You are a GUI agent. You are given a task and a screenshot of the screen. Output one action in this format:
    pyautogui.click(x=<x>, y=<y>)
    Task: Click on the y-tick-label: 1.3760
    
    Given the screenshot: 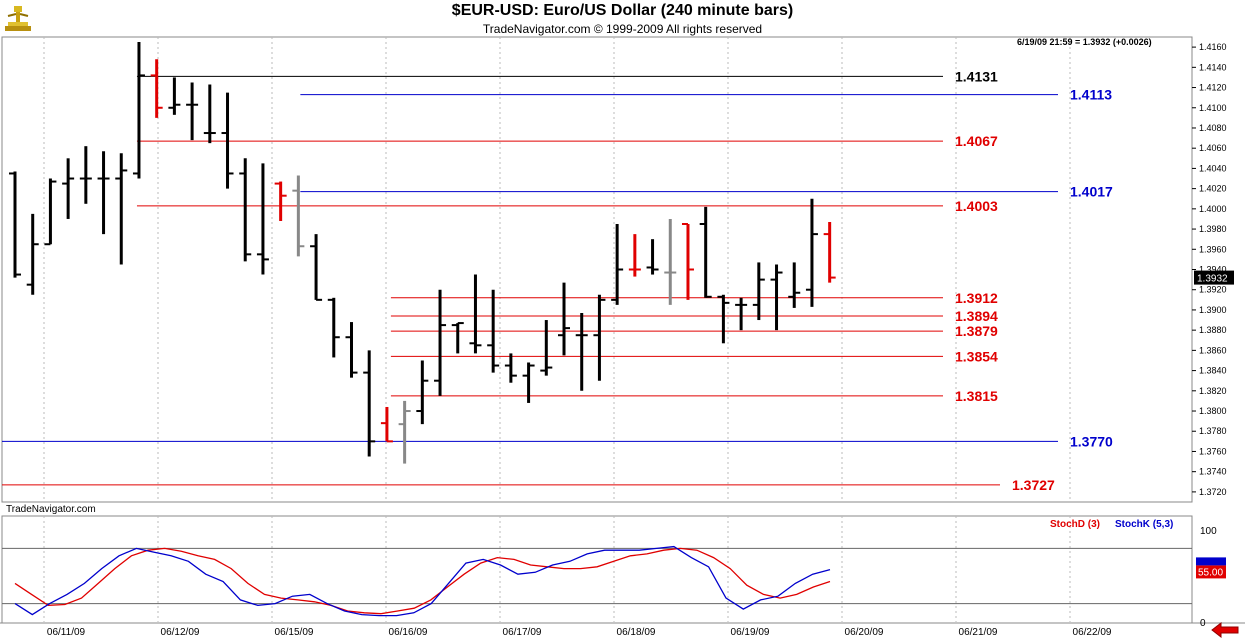 What is the action you would take?
    pyautogui.click(x=1213, y=451)
    